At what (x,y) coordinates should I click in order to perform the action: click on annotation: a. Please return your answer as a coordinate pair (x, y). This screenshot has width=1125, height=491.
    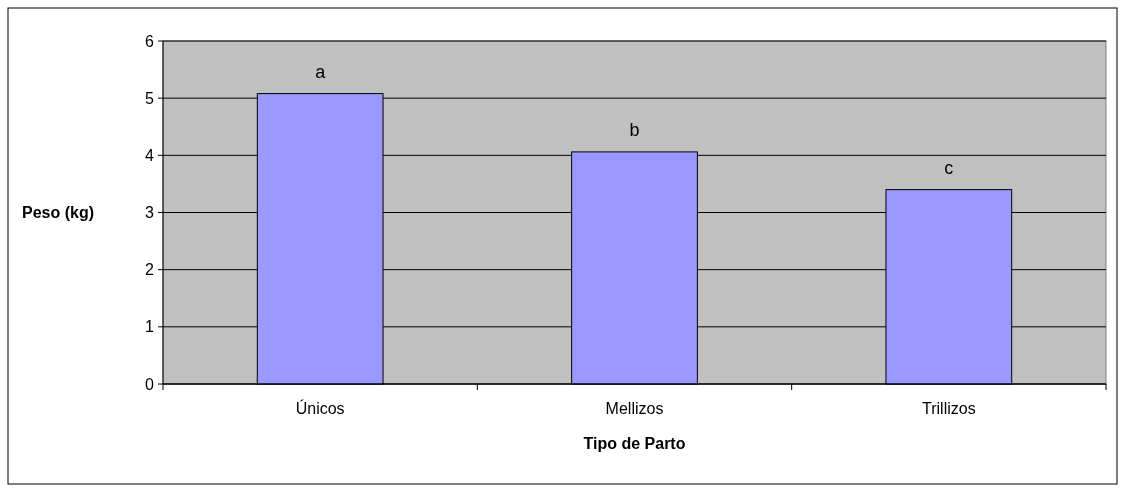
    Looking at the image, I should click on (321, 71).